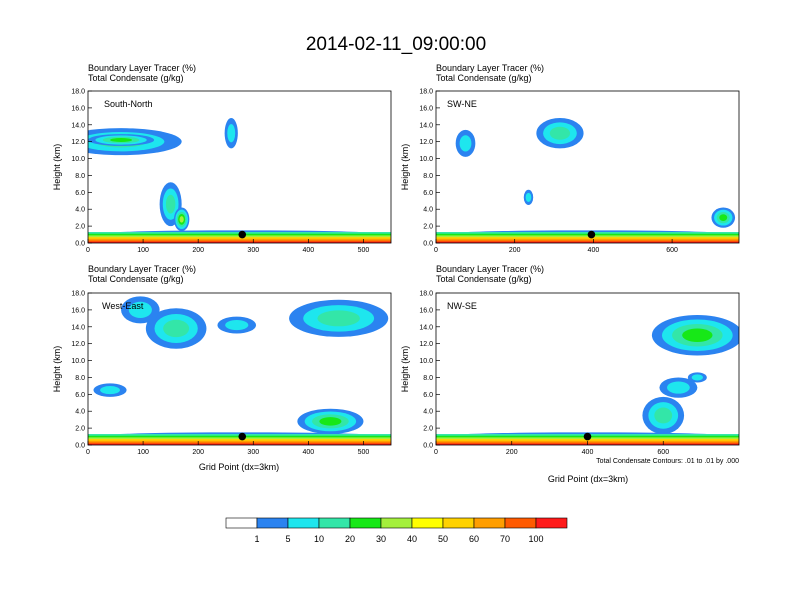 Image resolution: width=792 pixels, height=612 pixels. I want to click on colorbar-label: 70, so click(505, 539).